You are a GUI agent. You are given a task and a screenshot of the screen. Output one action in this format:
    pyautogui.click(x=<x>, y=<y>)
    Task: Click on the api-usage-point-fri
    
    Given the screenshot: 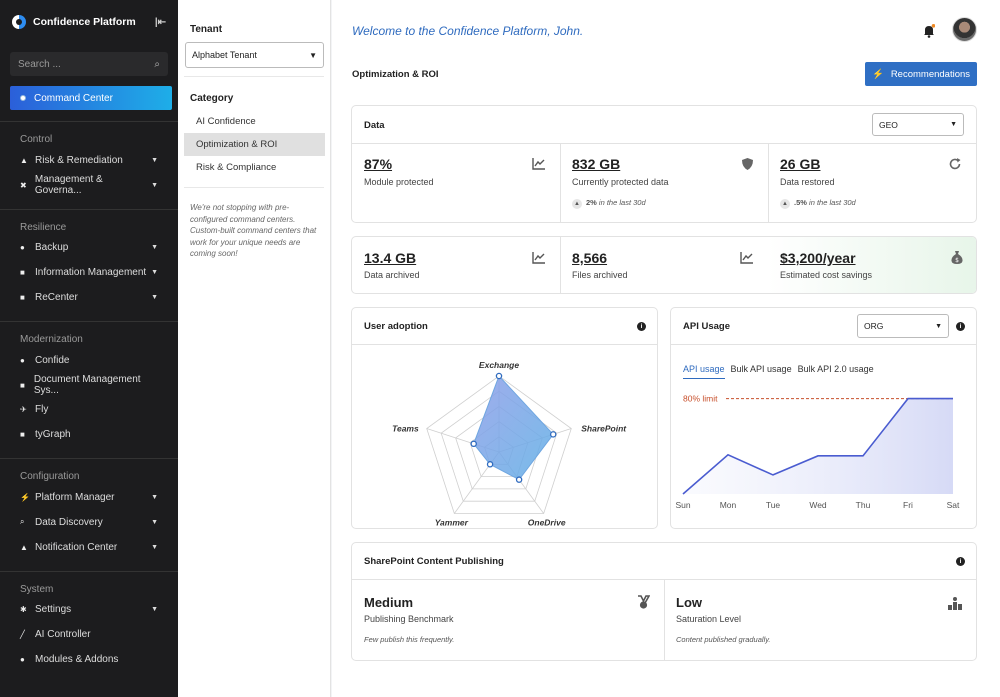 What is the action you would take?
    pyautogui.click(x=908, y=399)
    